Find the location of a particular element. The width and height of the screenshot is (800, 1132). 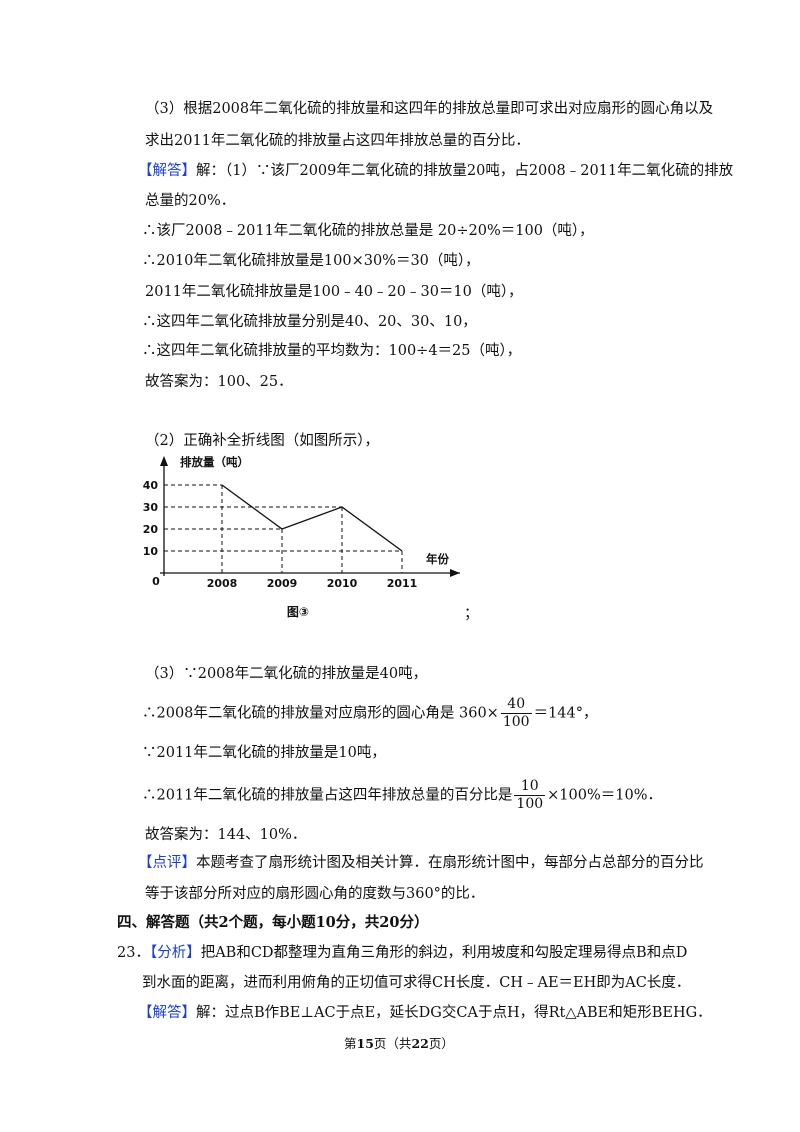

line-16: 故答案为：144、10%． is located at coordinates (226, 835).